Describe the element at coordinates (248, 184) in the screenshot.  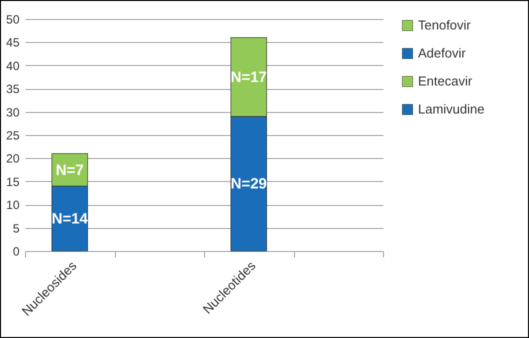
I see `data-label: N=29` at that location.